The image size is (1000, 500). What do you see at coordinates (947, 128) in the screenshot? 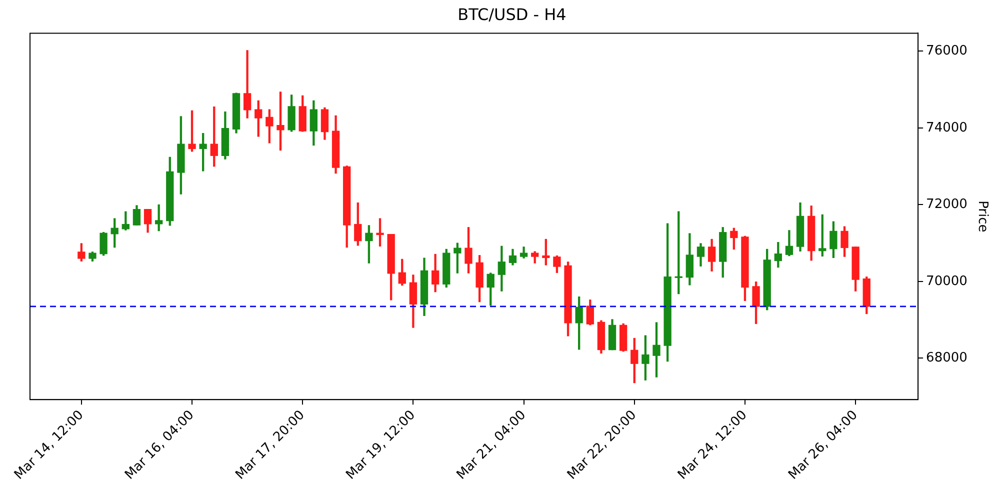
I see `y-tick-label: 74000` at bounding box center [947, 128].